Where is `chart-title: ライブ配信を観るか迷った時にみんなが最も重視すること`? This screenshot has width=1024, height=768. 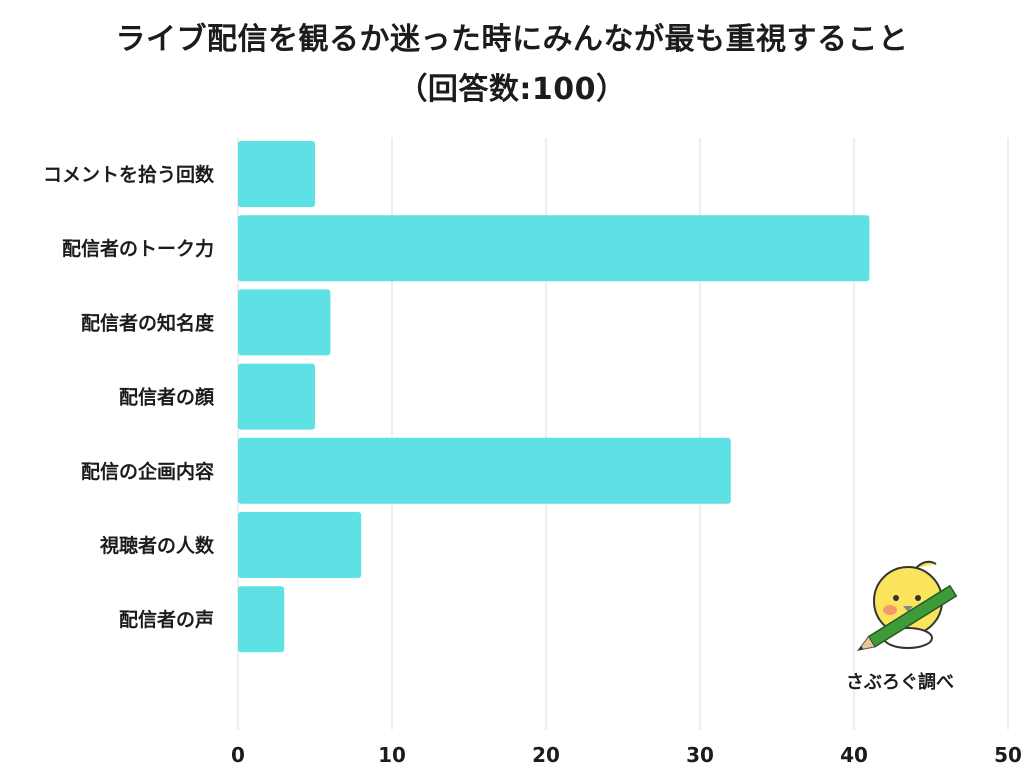 chart-title: ライブ配信を観るか迷った時にみんなが最も重視すること is located at coordinates (512, 39).